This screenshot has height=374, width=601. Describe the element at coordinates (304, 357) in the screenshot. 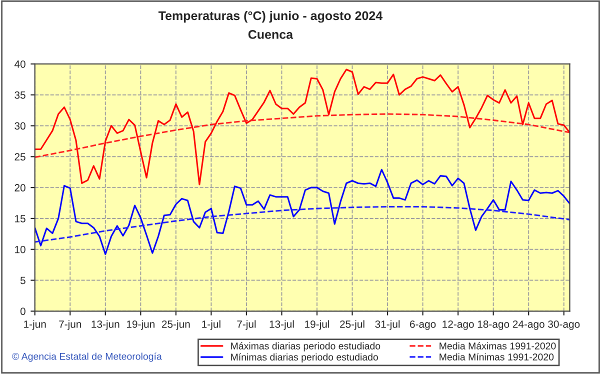

I see `legend-label: Mínimas diarias periodo estudiado` at that location.